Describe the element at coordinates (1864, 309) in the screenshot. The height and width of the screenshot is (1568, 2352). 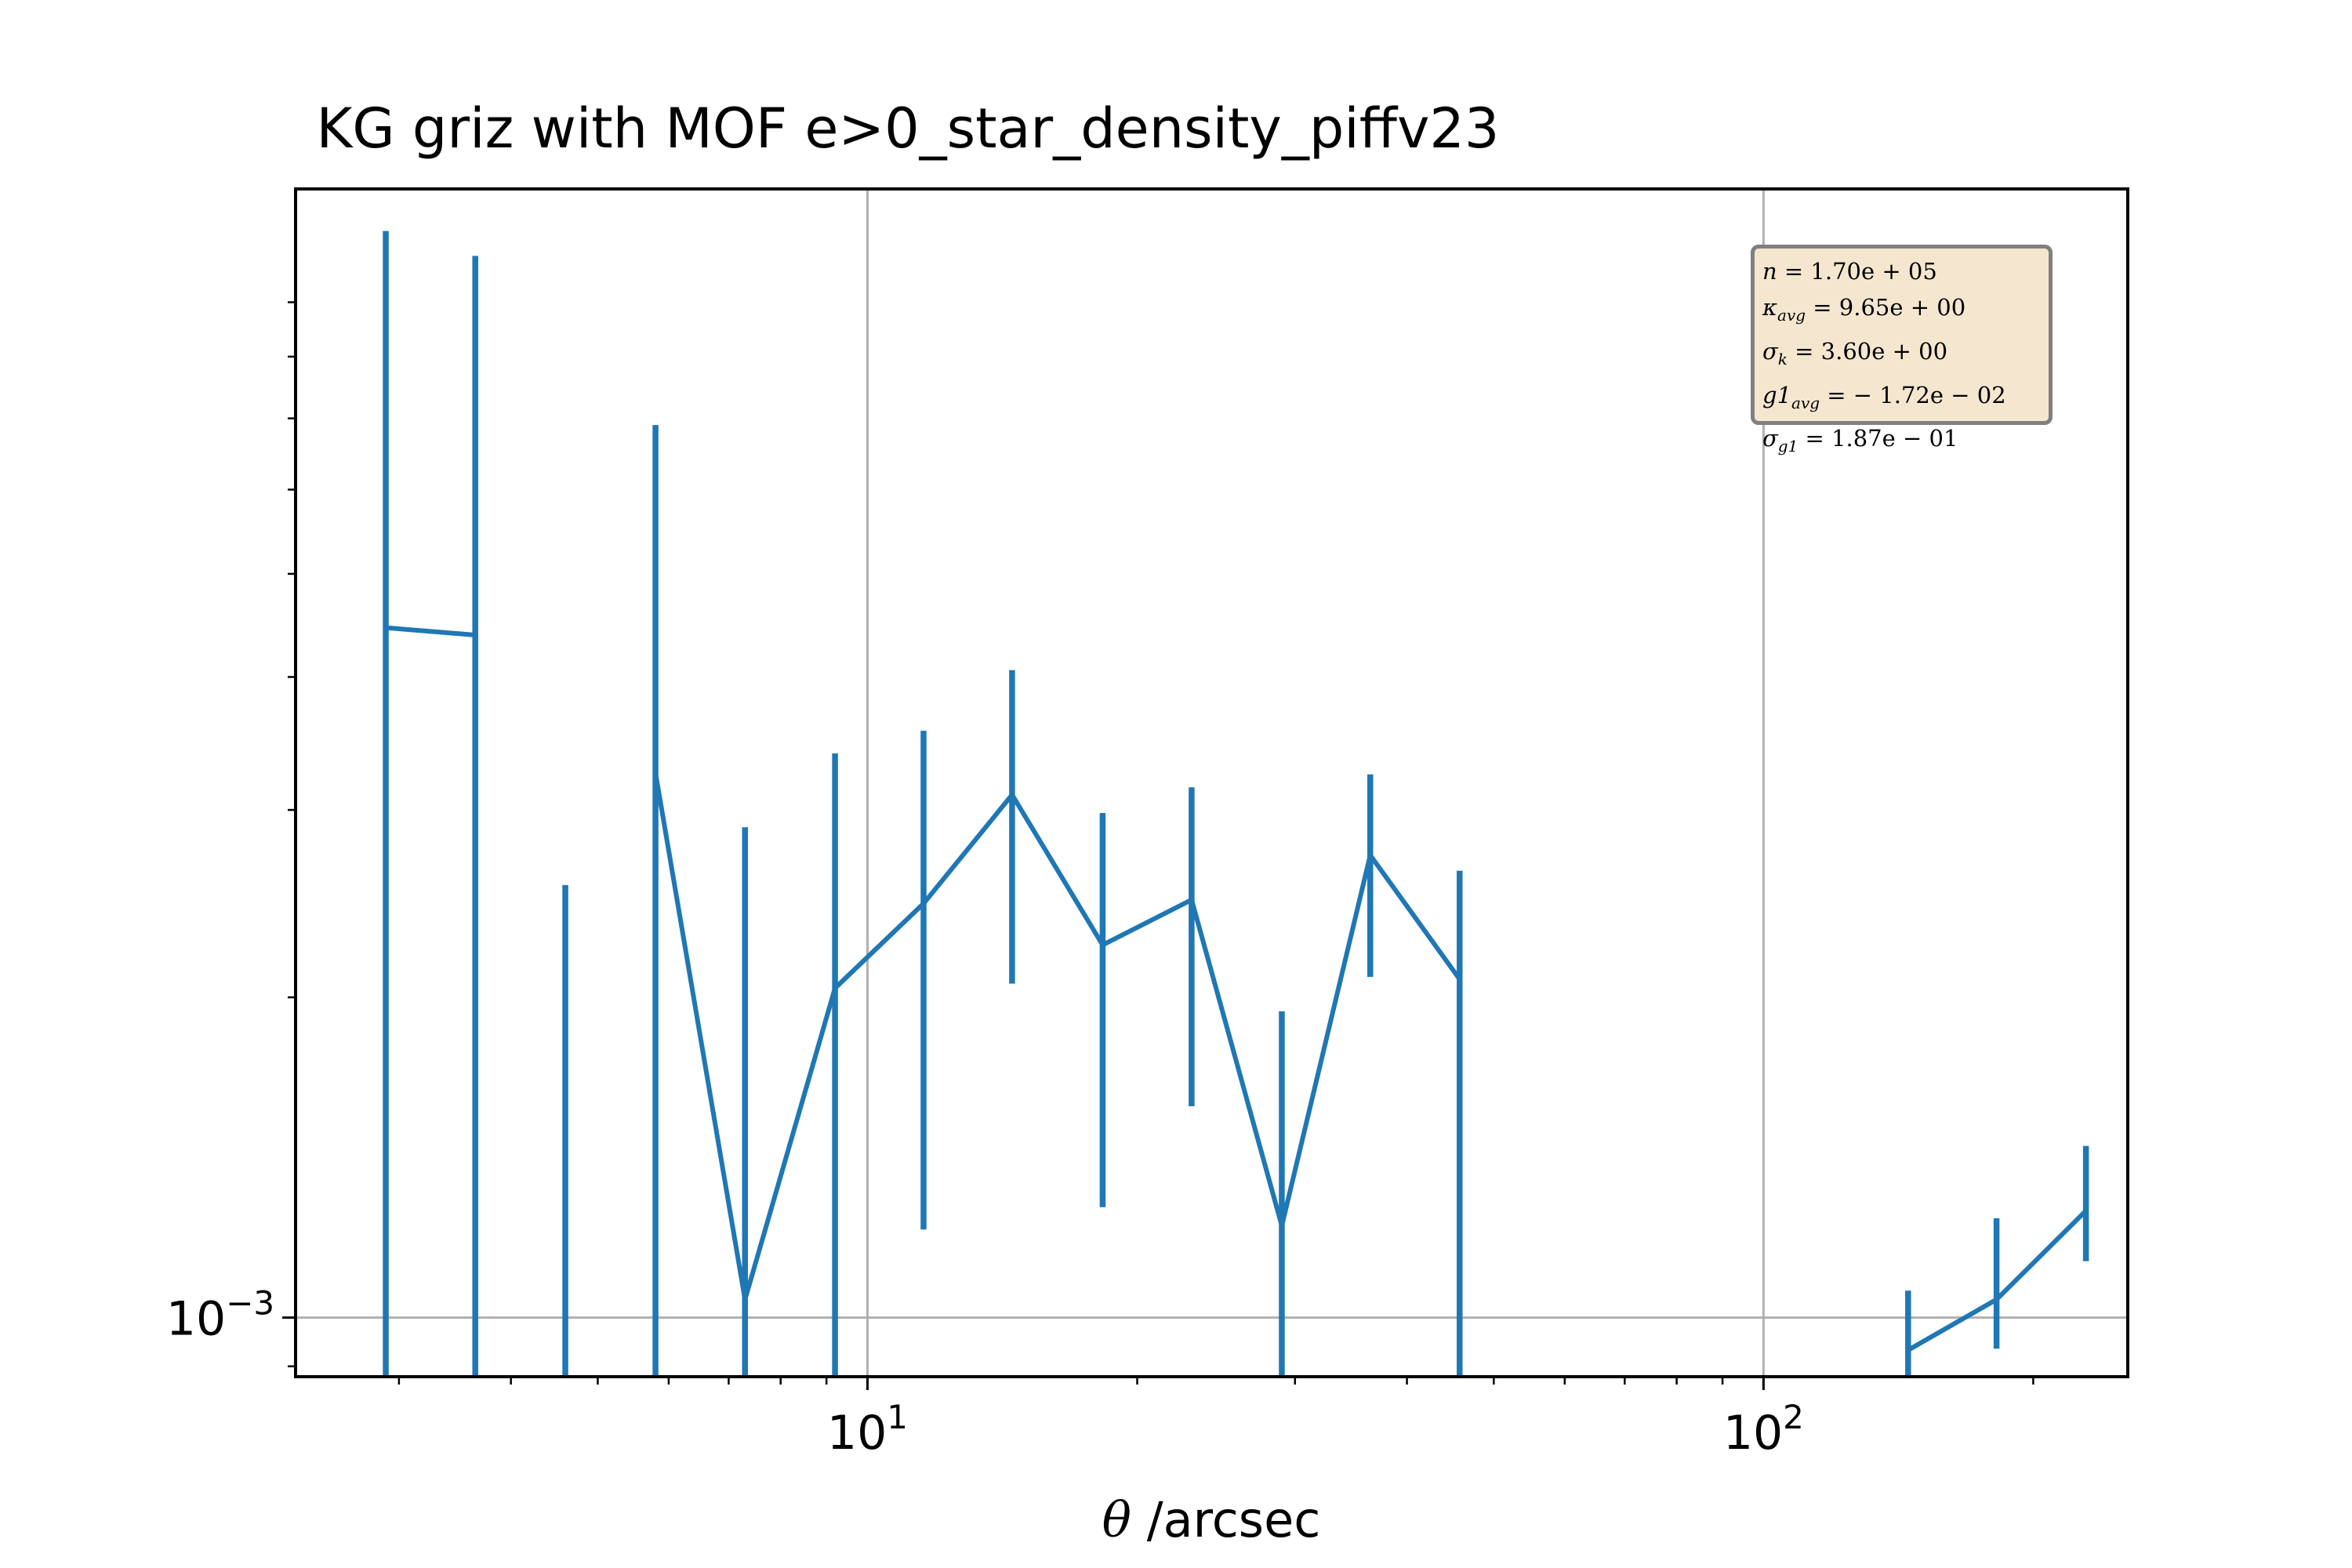
I see `stats-line: κavg = 9.65e + 00` at that location.